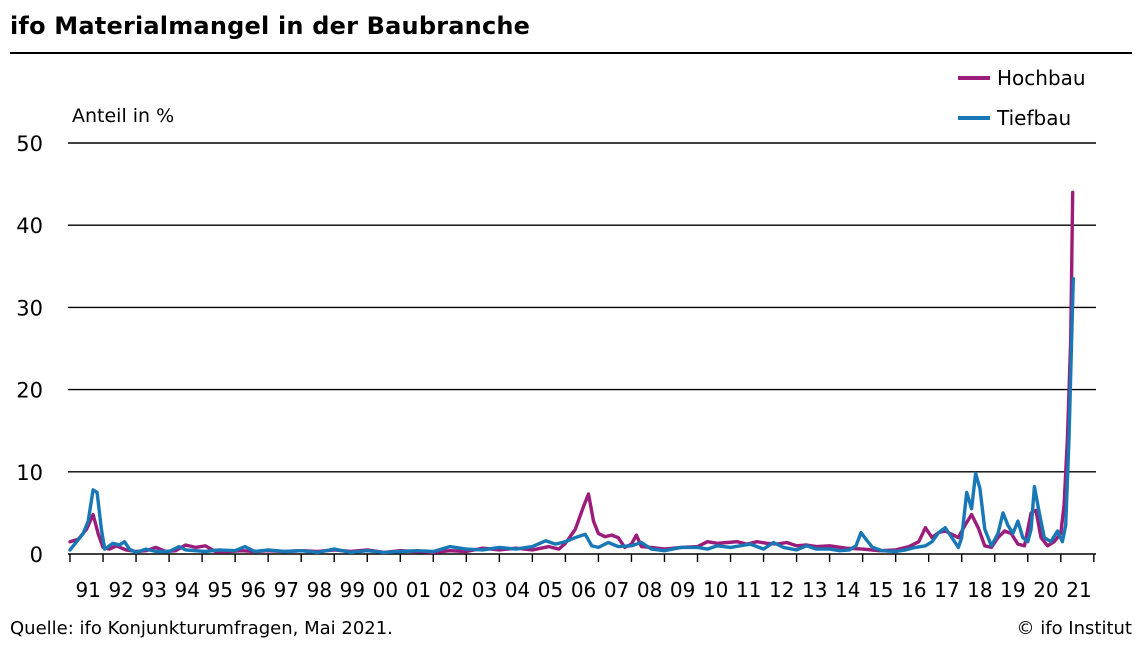  What do you see at coordinates (87, 590) in the screenshot?
I see `x-tick-label: 91` at bounding box center [87, 590].